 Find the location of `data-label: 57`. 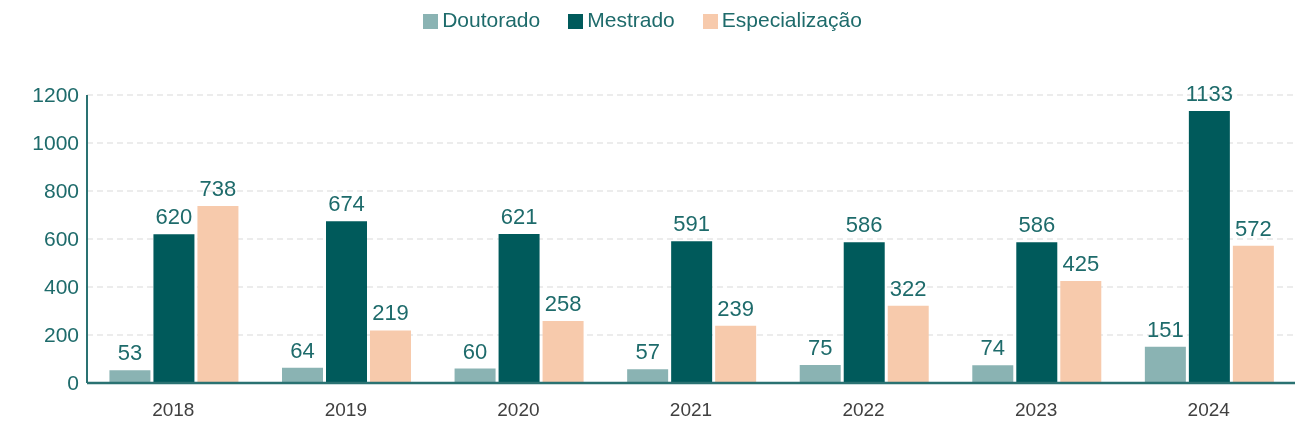

data-label: 57 is located at coordinates (647, 352).